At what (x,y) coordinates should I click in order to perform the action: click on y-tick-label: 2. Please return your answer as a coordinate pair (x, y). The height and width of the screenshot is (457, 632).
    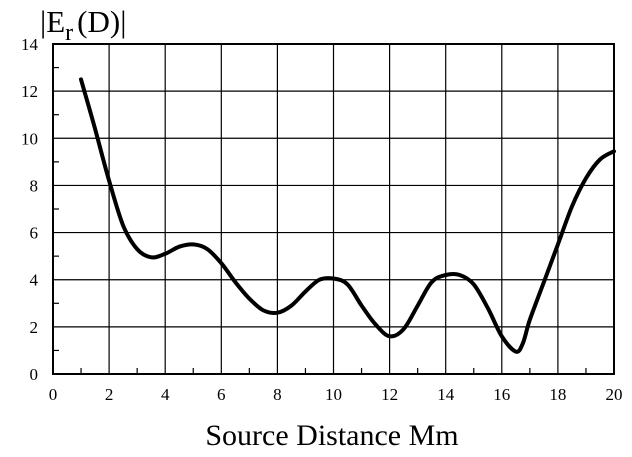
    Looking at the image, I should click on (34, 327).